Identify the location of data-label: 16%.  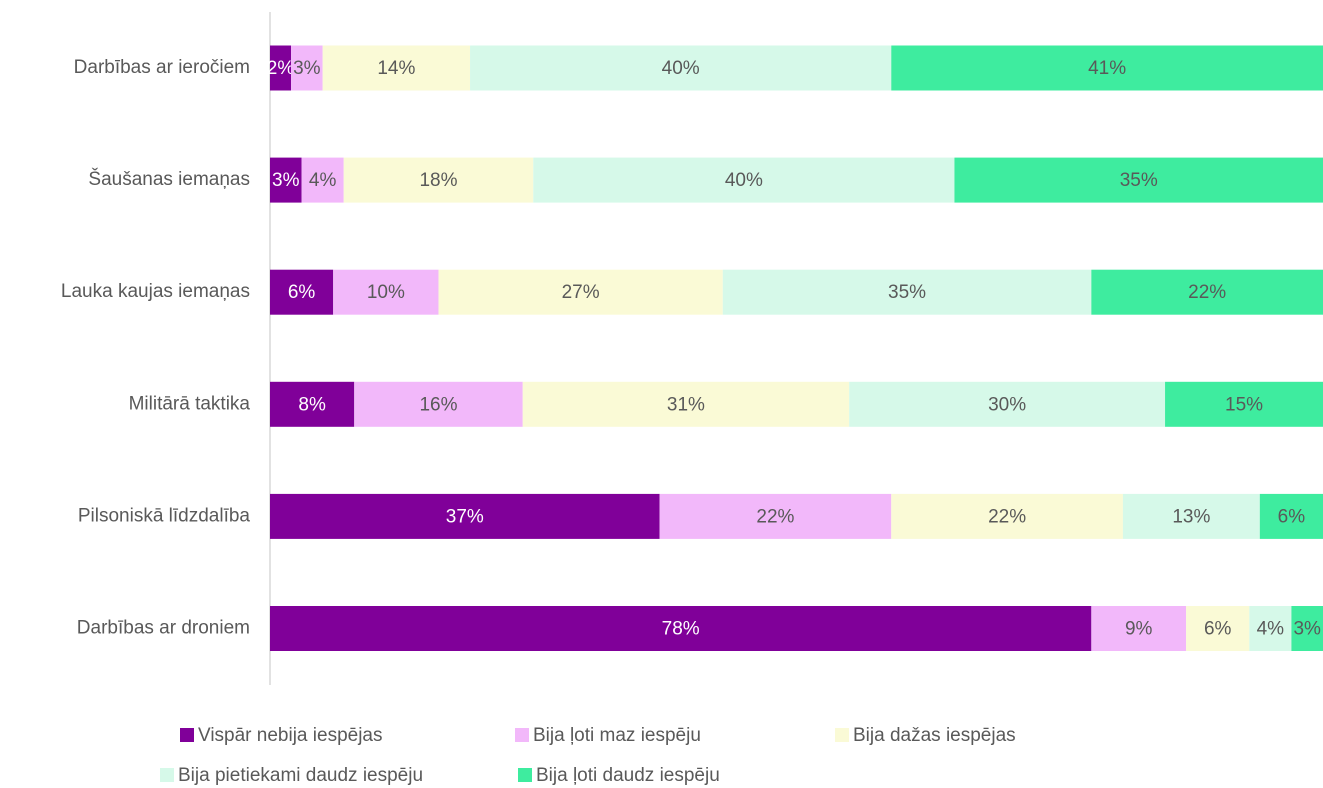
(438, 404).